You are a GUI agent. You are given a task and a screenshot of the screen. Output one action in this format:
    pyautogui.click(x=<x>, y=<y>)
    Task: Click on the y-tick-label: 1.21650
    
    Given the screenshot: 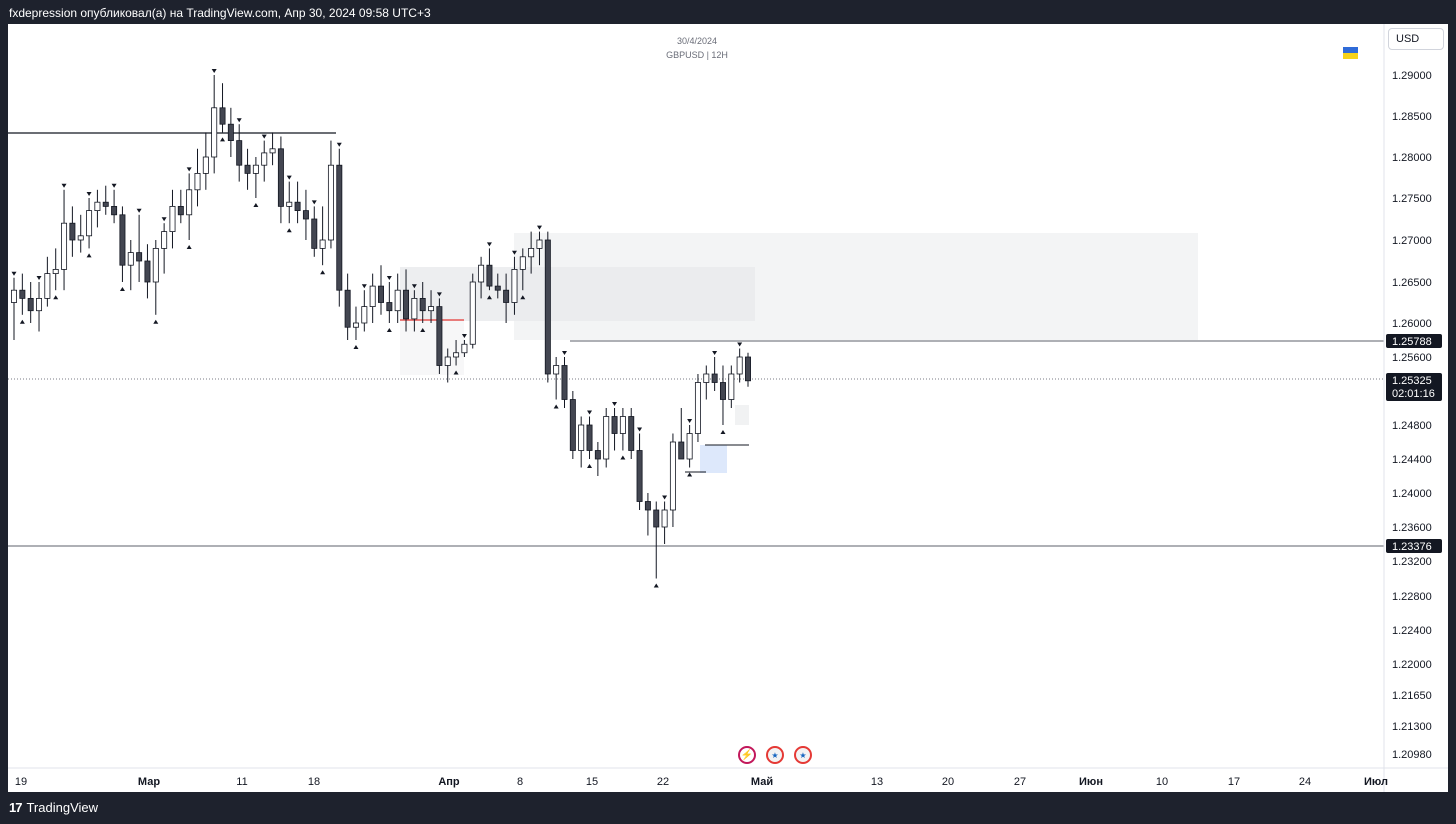 What is the action you would take?
    pyautogui.click(x=1412, y=696)
    